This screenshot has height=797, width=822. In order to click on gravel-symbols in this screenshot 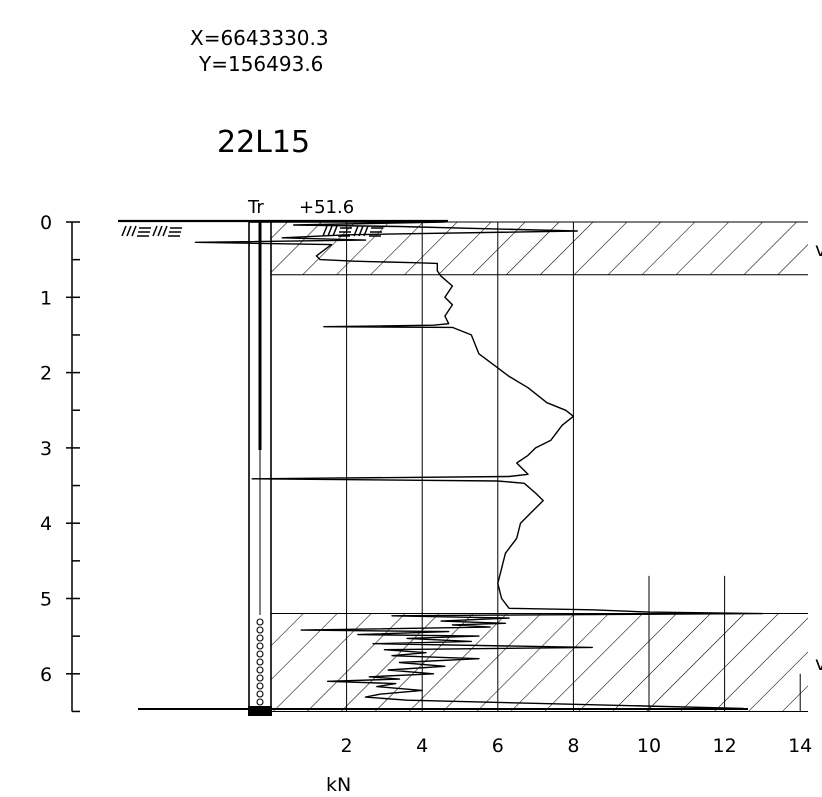, I will do `click(260, 662)`.